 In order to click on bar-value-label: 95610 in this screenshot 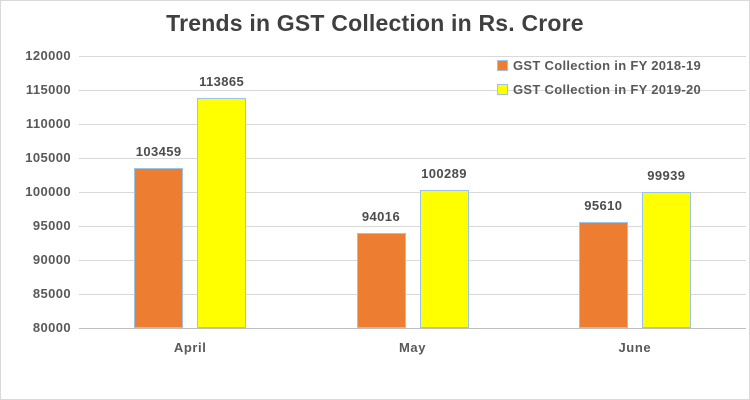, I will do `click(603, 205)`.